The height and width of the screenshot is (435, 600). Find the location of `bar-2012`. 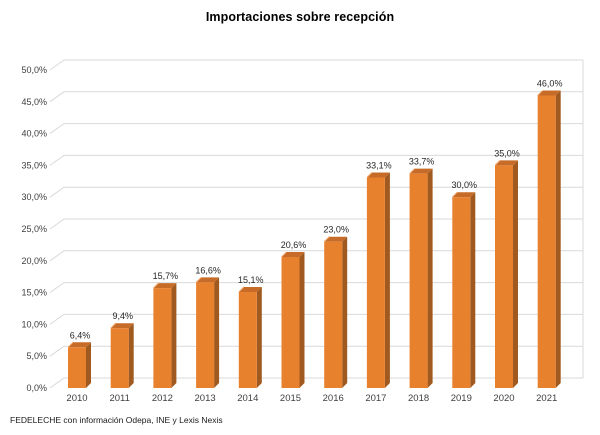

bar-2012 is located at coordinates (165, 335).